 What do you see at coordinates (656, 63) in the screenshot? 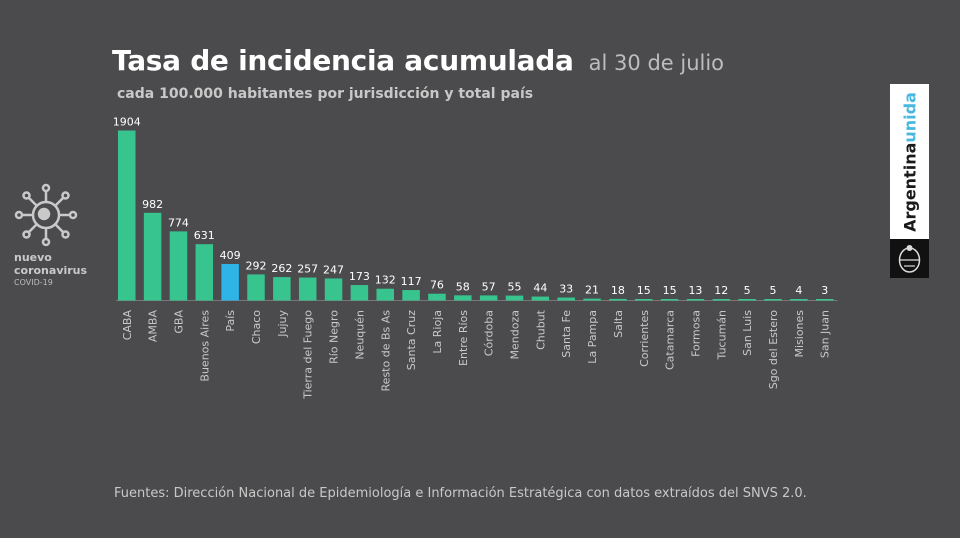
I see `chart-date: al 30 de julio` at bounding box center [656, 63].